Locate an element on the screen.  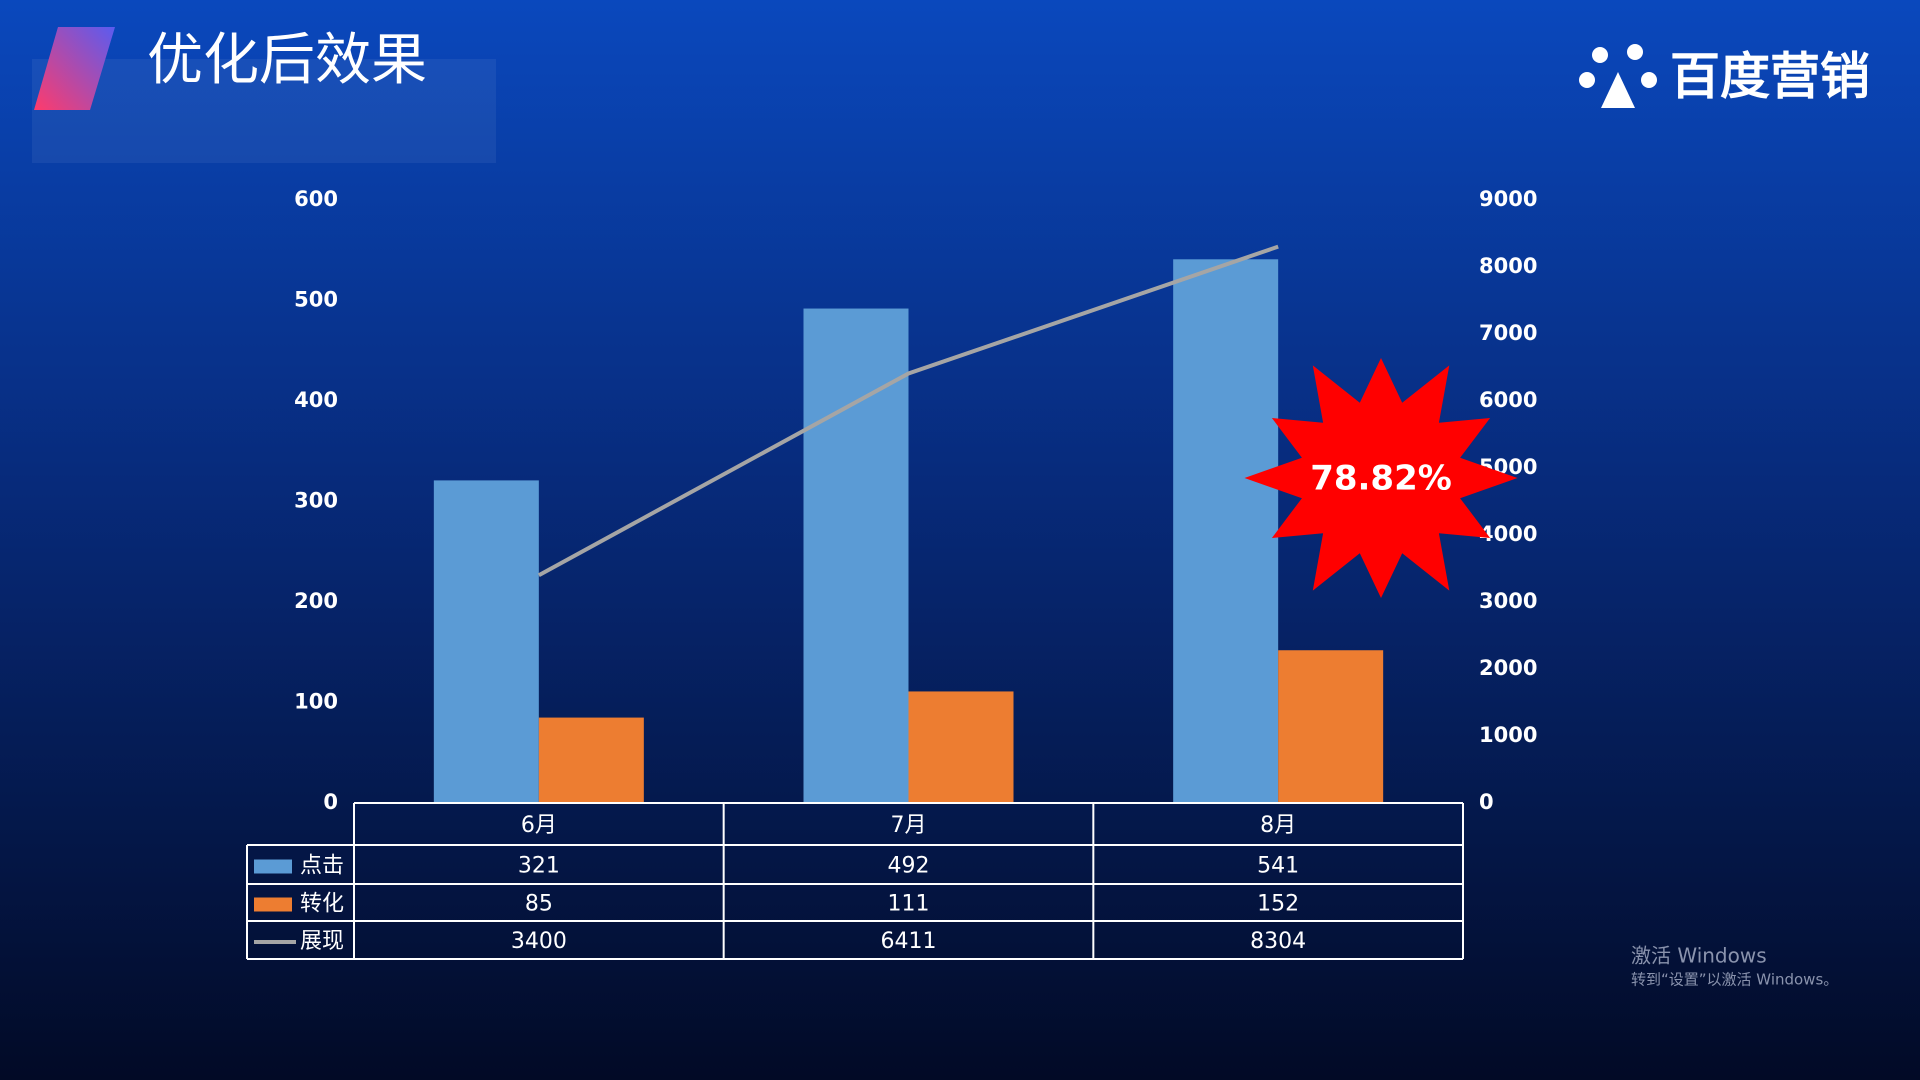
starburst is located at coordinates (1381, 478).